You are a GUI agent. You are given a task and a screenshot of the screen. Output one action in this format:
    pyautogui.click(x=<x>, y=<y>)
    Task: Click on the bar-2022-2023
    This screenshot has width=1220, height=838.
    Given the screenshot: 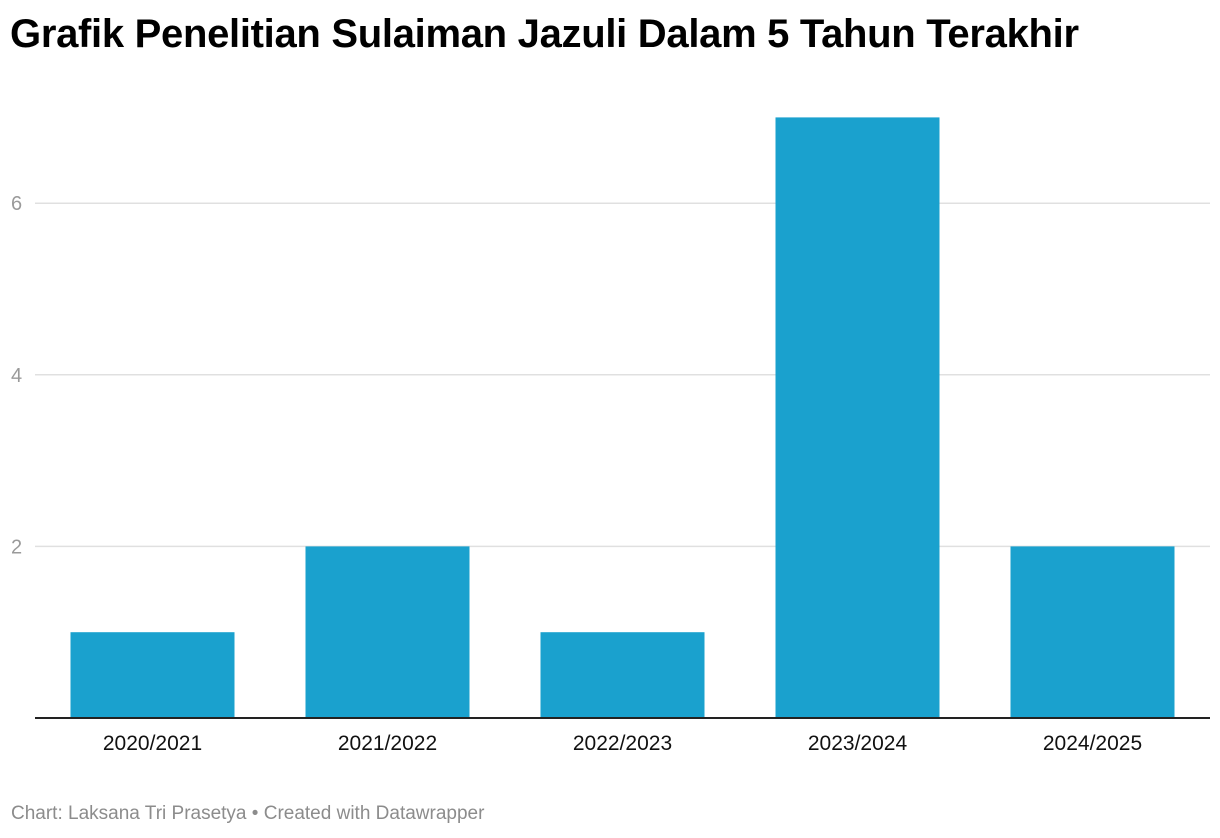 What is the action you would take?
    pyautogui.click(x=622, y=675)
    